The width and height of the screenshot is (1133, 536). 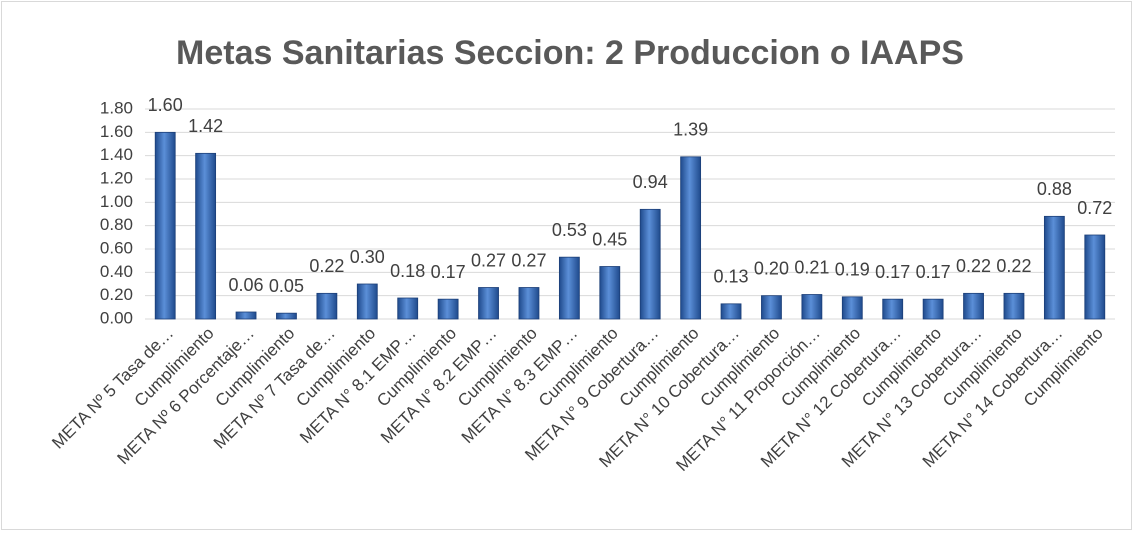 I want to click on y-tick-label: 0.80, so click(x=116, y=224).